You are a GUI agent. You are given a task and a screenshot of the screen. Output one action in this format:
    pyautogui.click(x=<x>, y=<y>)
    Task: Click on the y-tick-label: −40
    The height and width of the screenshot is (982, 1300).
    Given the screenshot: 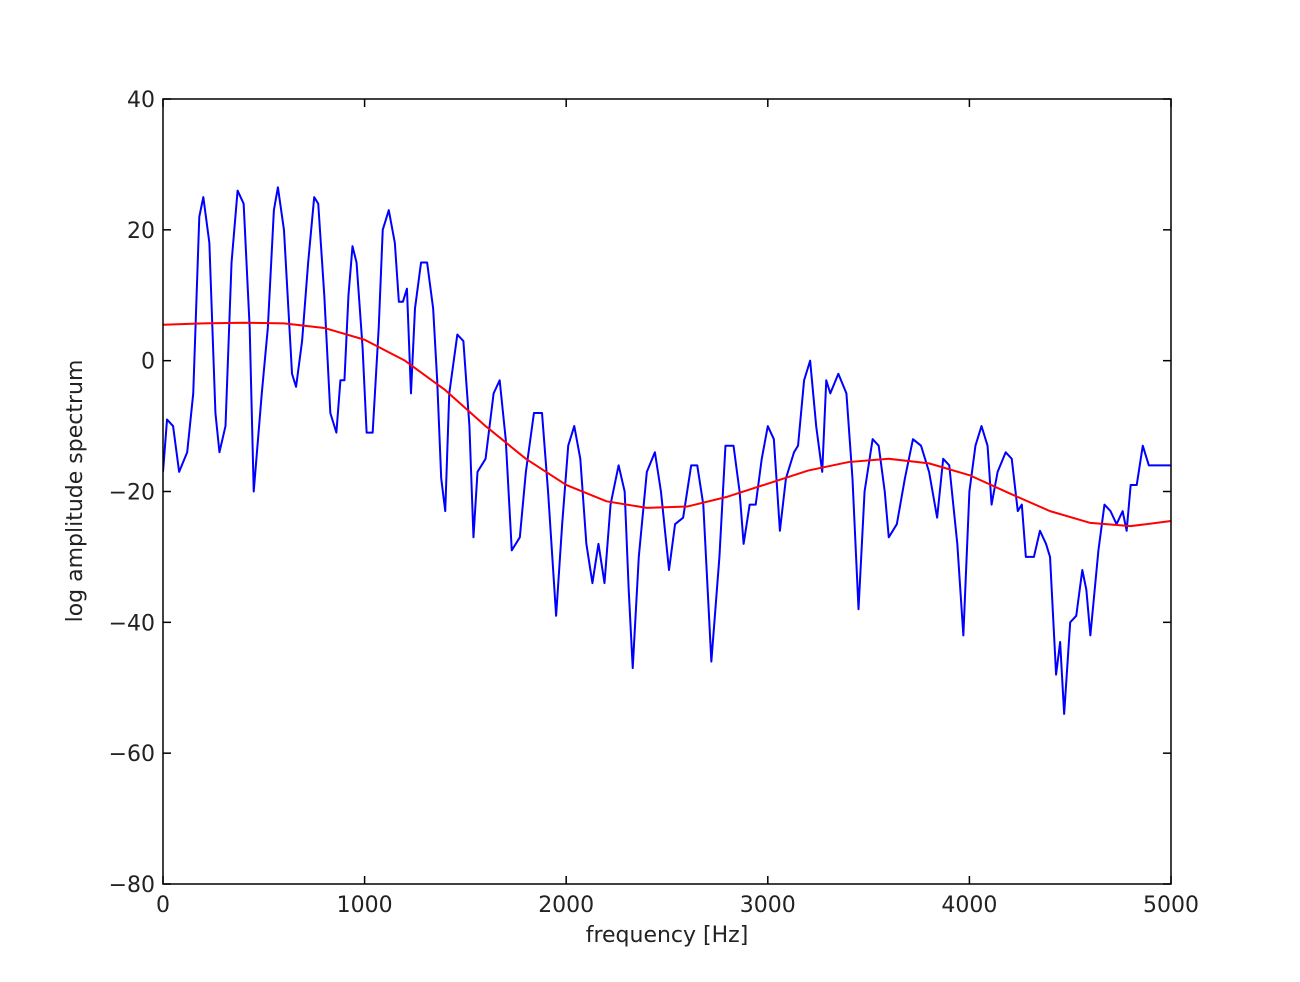 What is the action you would take?
    pyautogui.click(x=132, y=623)
    